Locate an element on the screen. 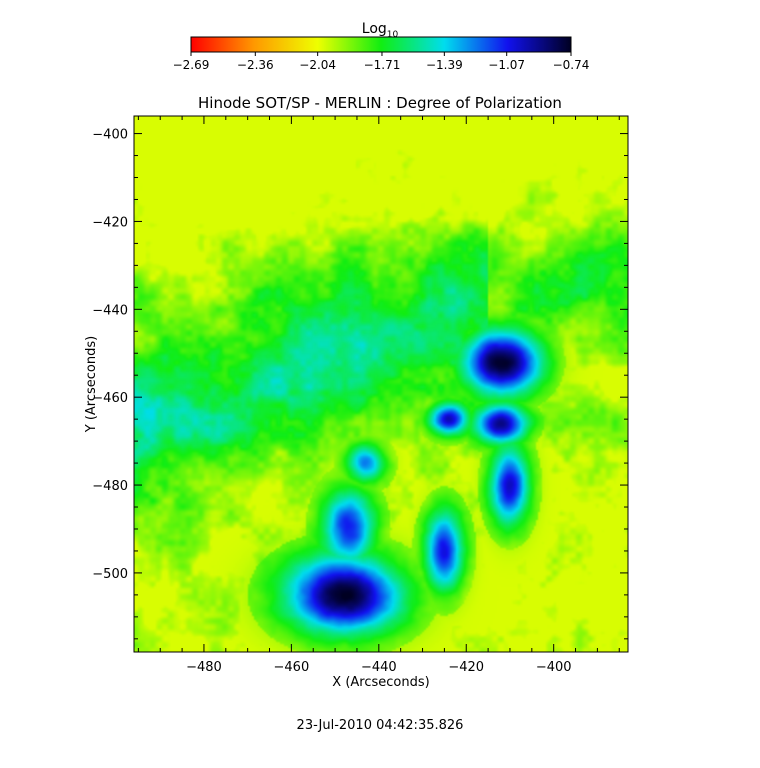  x-axis-label: X (Arcseconds) is located at coordinates (380, 682).